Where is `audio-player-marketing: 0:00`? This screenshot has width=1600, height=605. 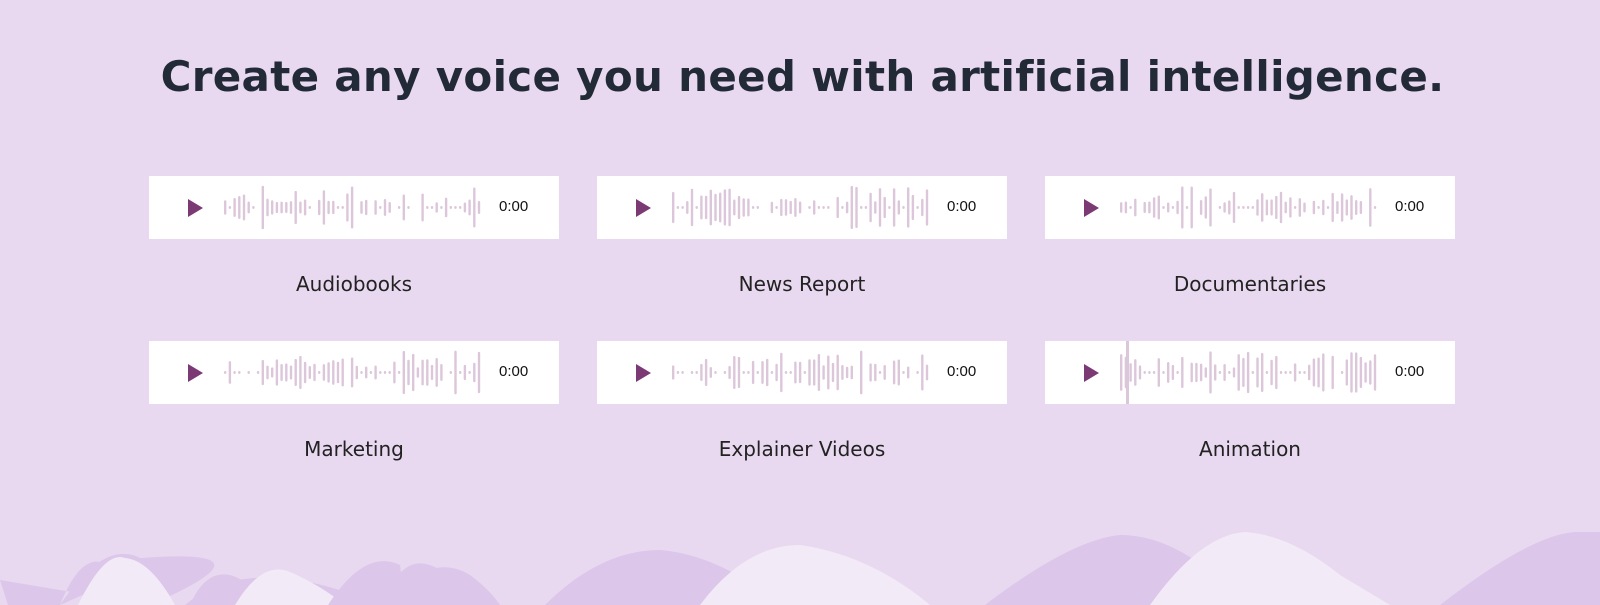 audio-player-marketing: 0:00 is located at coordinates (354, 372).